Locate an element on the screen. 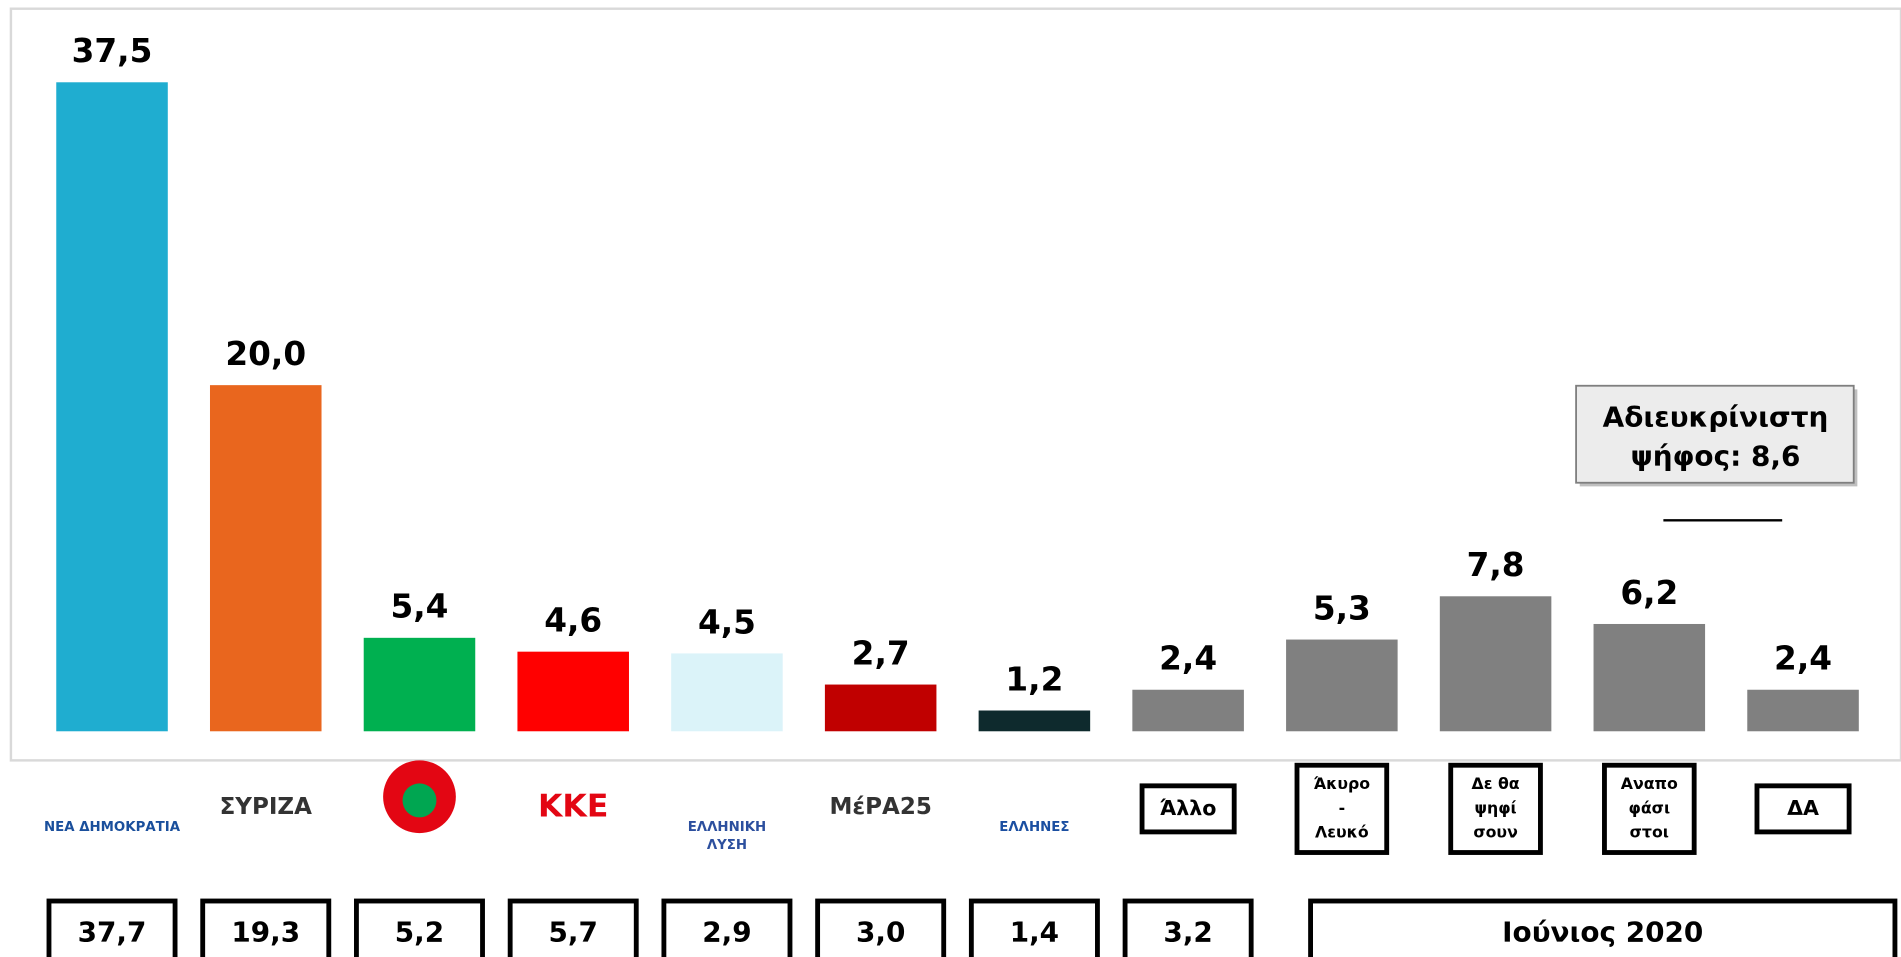  annotation-text: Αδιευκρίνιστη is located at coordinates (1716, 416).